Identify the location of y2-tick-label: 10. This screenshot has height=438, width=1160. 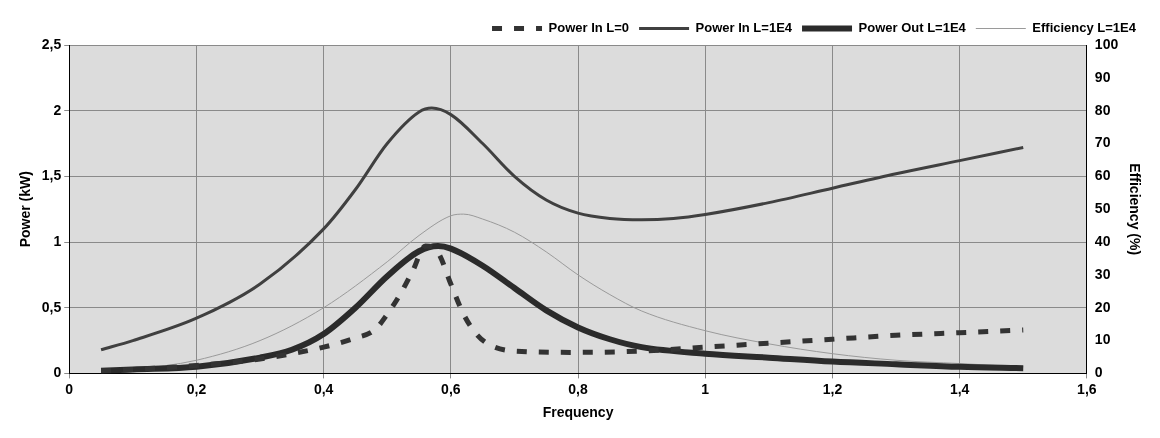
(1102, 339).